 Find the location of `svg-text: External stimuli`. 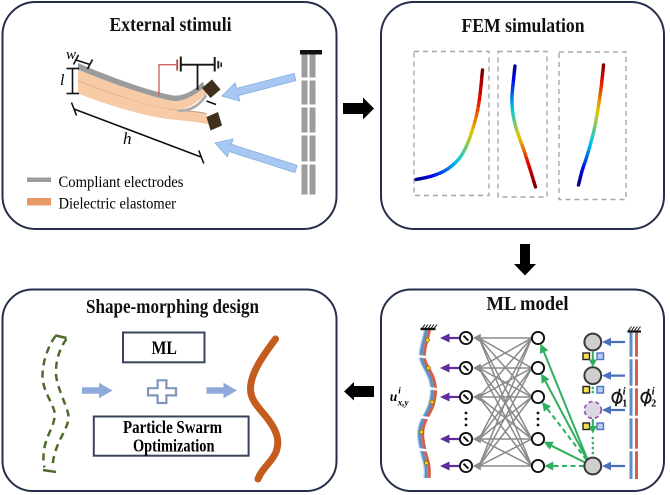

svg-text: External stimuli is located at coordinates (171, 25).